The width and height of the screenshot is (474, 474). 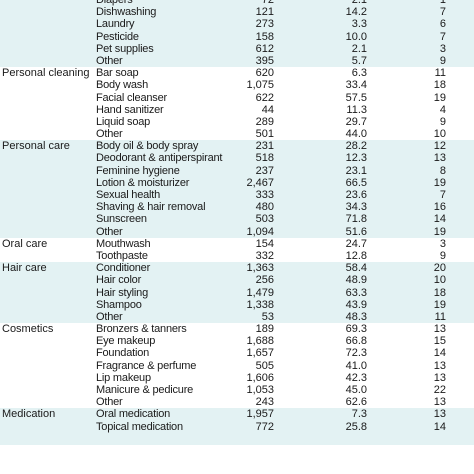 I want to click on rank-cell: 7, so click(x=442, y=12).